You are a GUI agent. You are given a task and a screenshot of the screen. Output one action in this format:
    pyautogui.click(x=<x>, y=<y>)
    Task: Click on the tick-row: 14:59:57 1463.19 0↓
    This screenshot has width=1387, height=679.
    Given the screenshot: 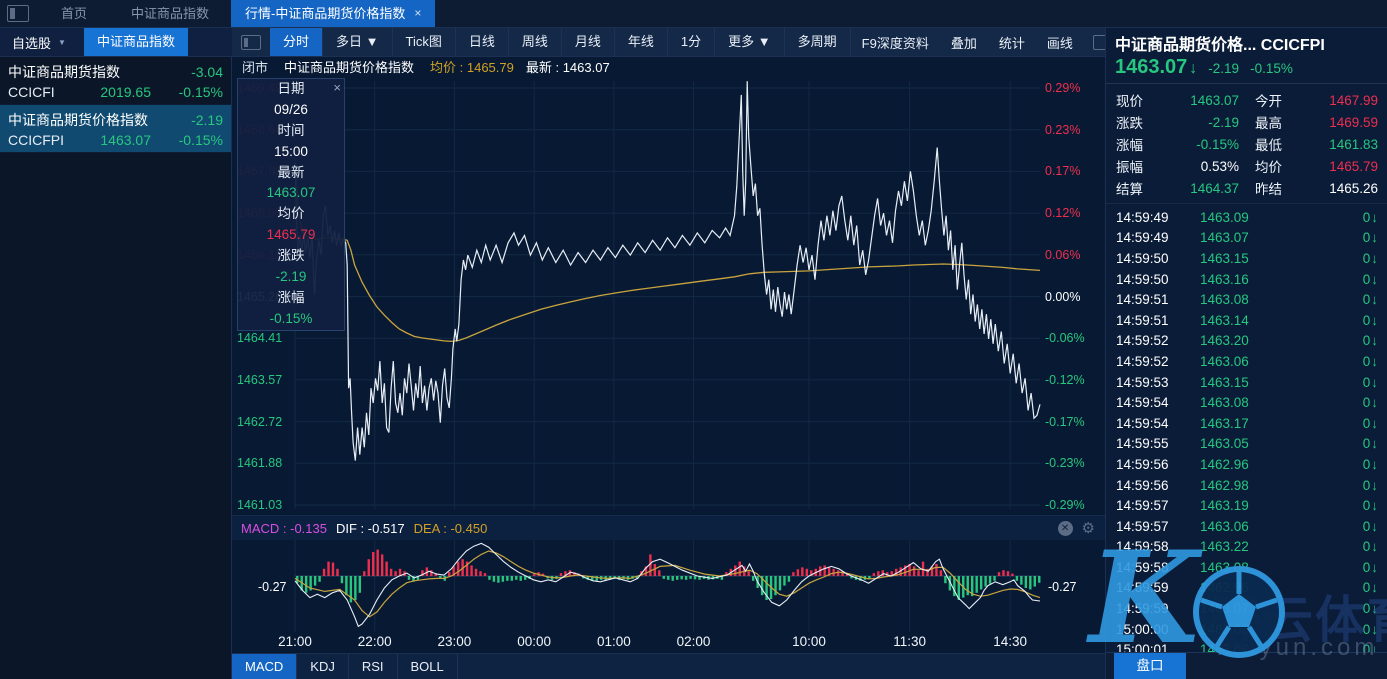 What is the action you would take?
    pyautogui.click(x=1247, y=505)
    